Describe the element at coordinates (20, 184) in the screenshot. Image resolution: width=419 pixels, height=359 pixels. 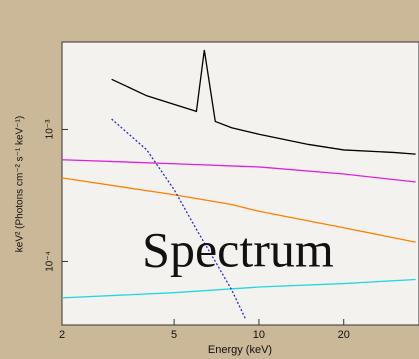
I see `y-axis-label: keV² (Photons cm⁻² s⁻¹ keV⁻¹)` at that location.